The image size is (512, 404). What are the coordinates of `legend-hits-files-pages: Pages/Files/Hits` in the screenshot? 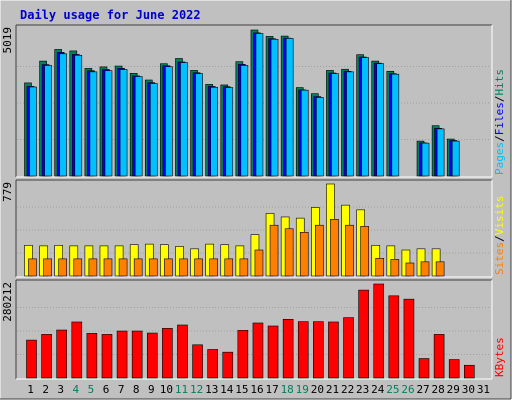 It's located at (499, 122).